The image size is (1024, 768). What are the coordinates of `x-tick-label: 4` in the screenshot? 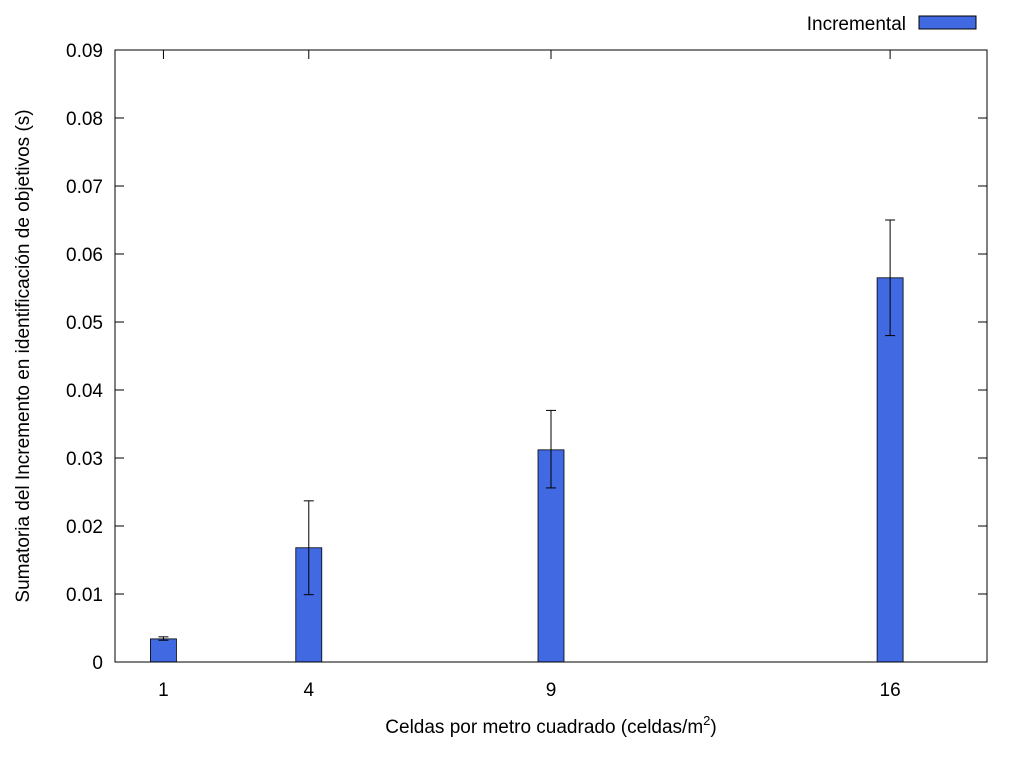 It's located at (308, 690).